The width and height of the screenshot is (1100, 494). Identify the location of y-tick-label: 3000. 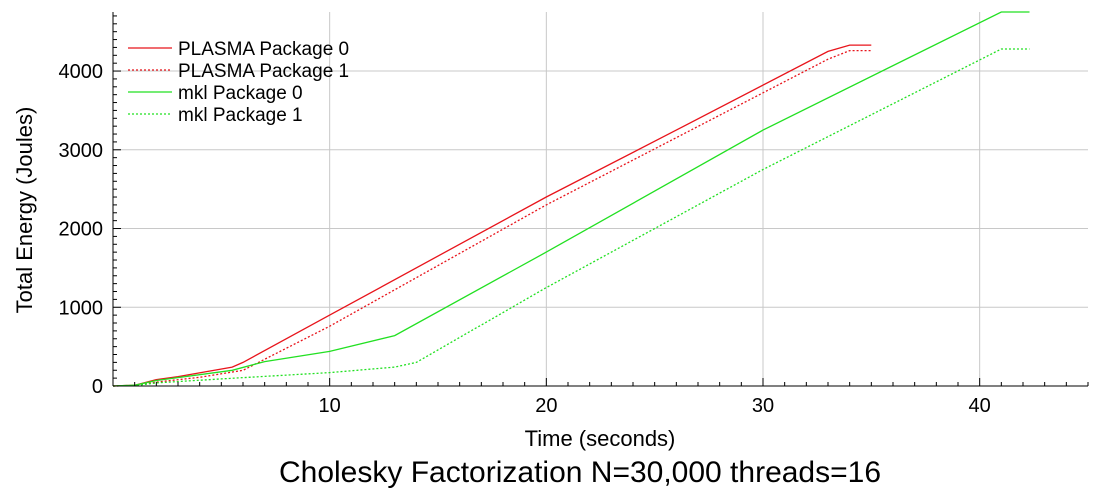
(81, 151).